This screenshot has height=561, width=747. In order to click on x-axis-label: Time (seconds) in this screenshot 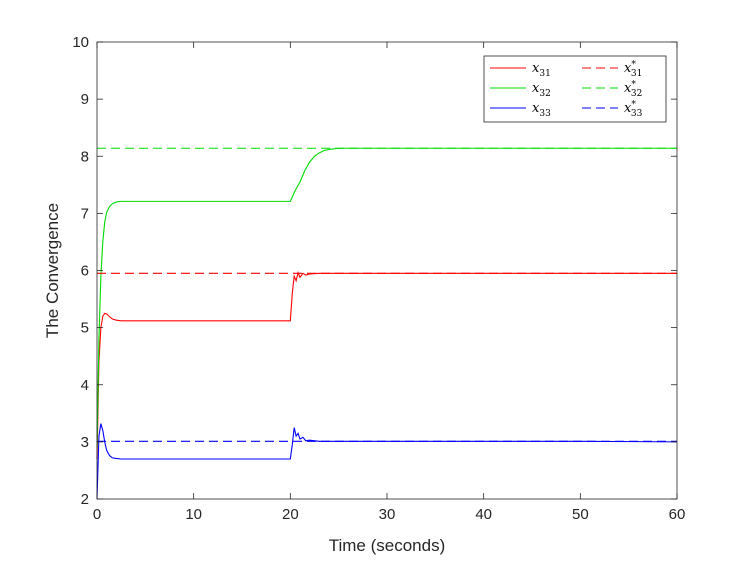, I will do `click(387, 545)`.